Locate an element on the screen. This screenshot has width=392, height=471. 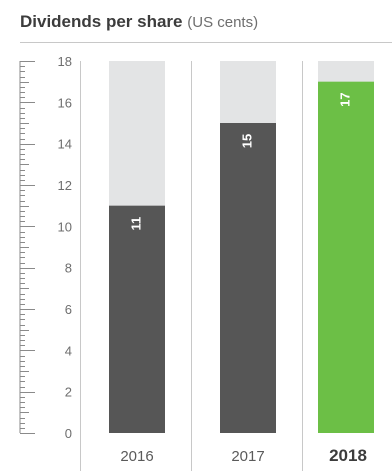
x-category-label: 2018 is located at coordinates (348, 455).